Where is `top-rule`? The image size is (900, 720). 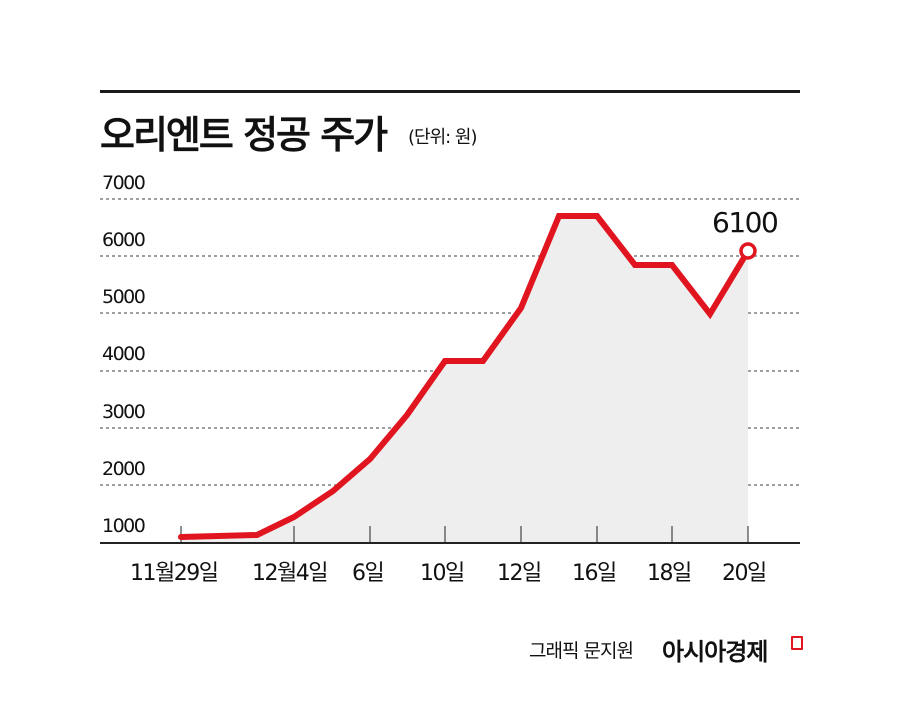 top-rule is located at coordinates (450, 91).